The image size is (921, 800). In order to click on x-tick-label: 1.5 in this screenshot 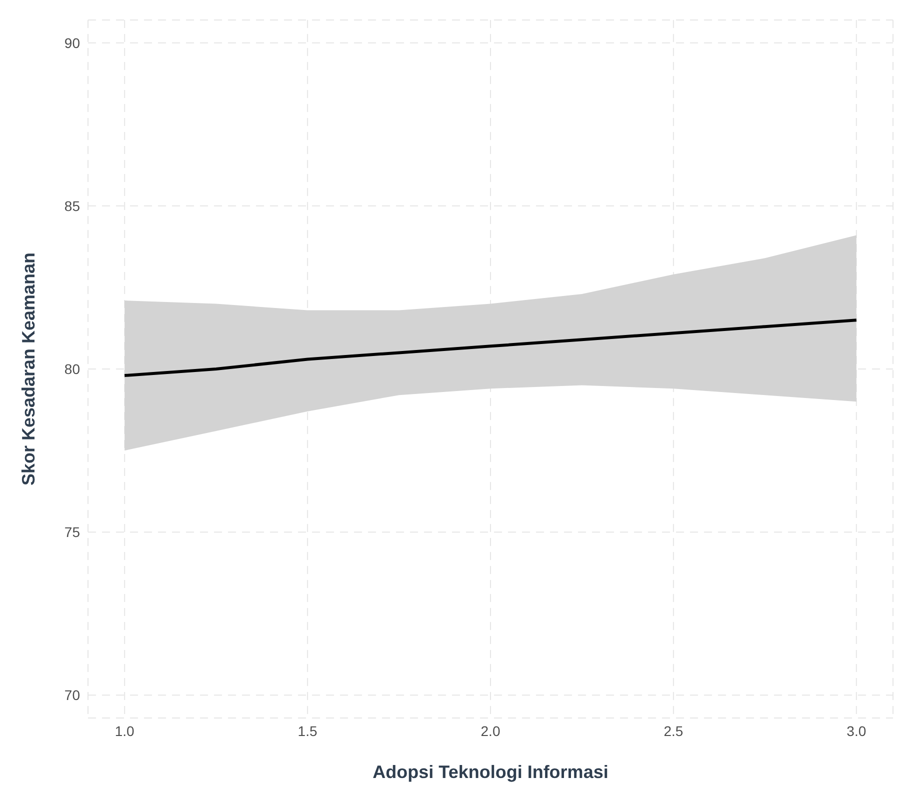, I will do `click(308, 730)`.